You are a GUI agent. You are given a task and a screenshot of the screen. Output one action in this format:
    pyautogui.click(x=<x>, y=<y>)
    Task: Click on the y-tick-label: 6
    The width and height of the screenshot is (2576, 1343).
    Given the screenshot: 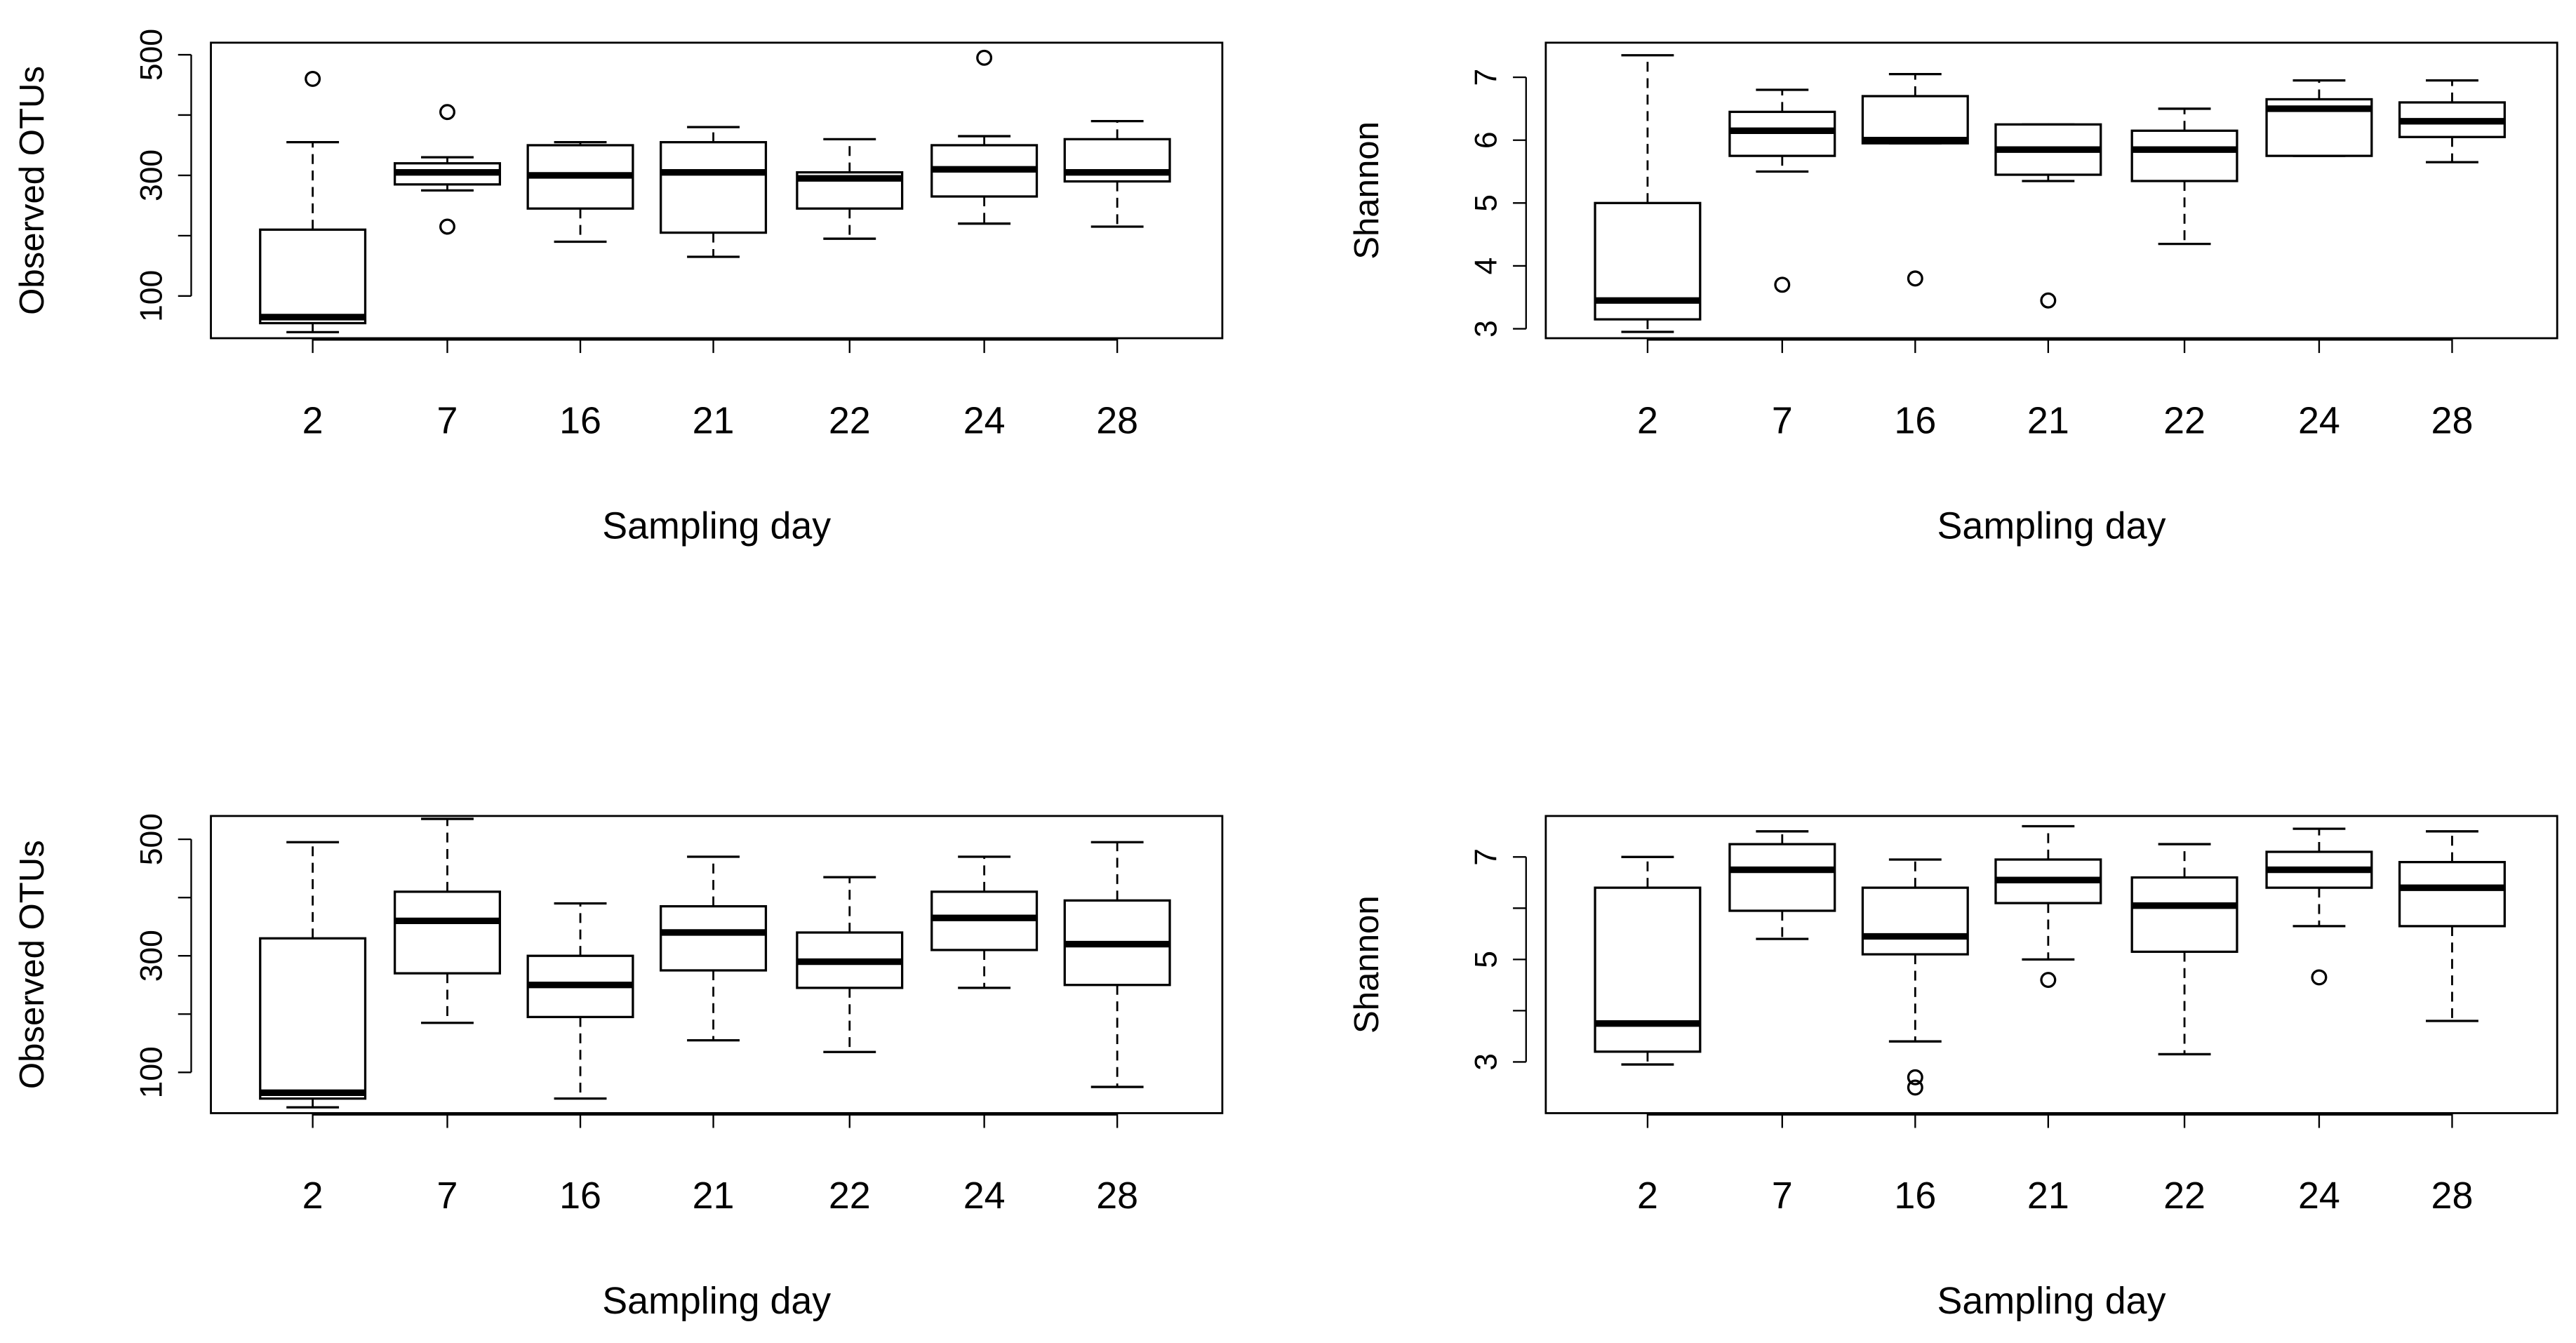 What is the action you would take?
    pyautogui.click(x=1487, y=140)
    